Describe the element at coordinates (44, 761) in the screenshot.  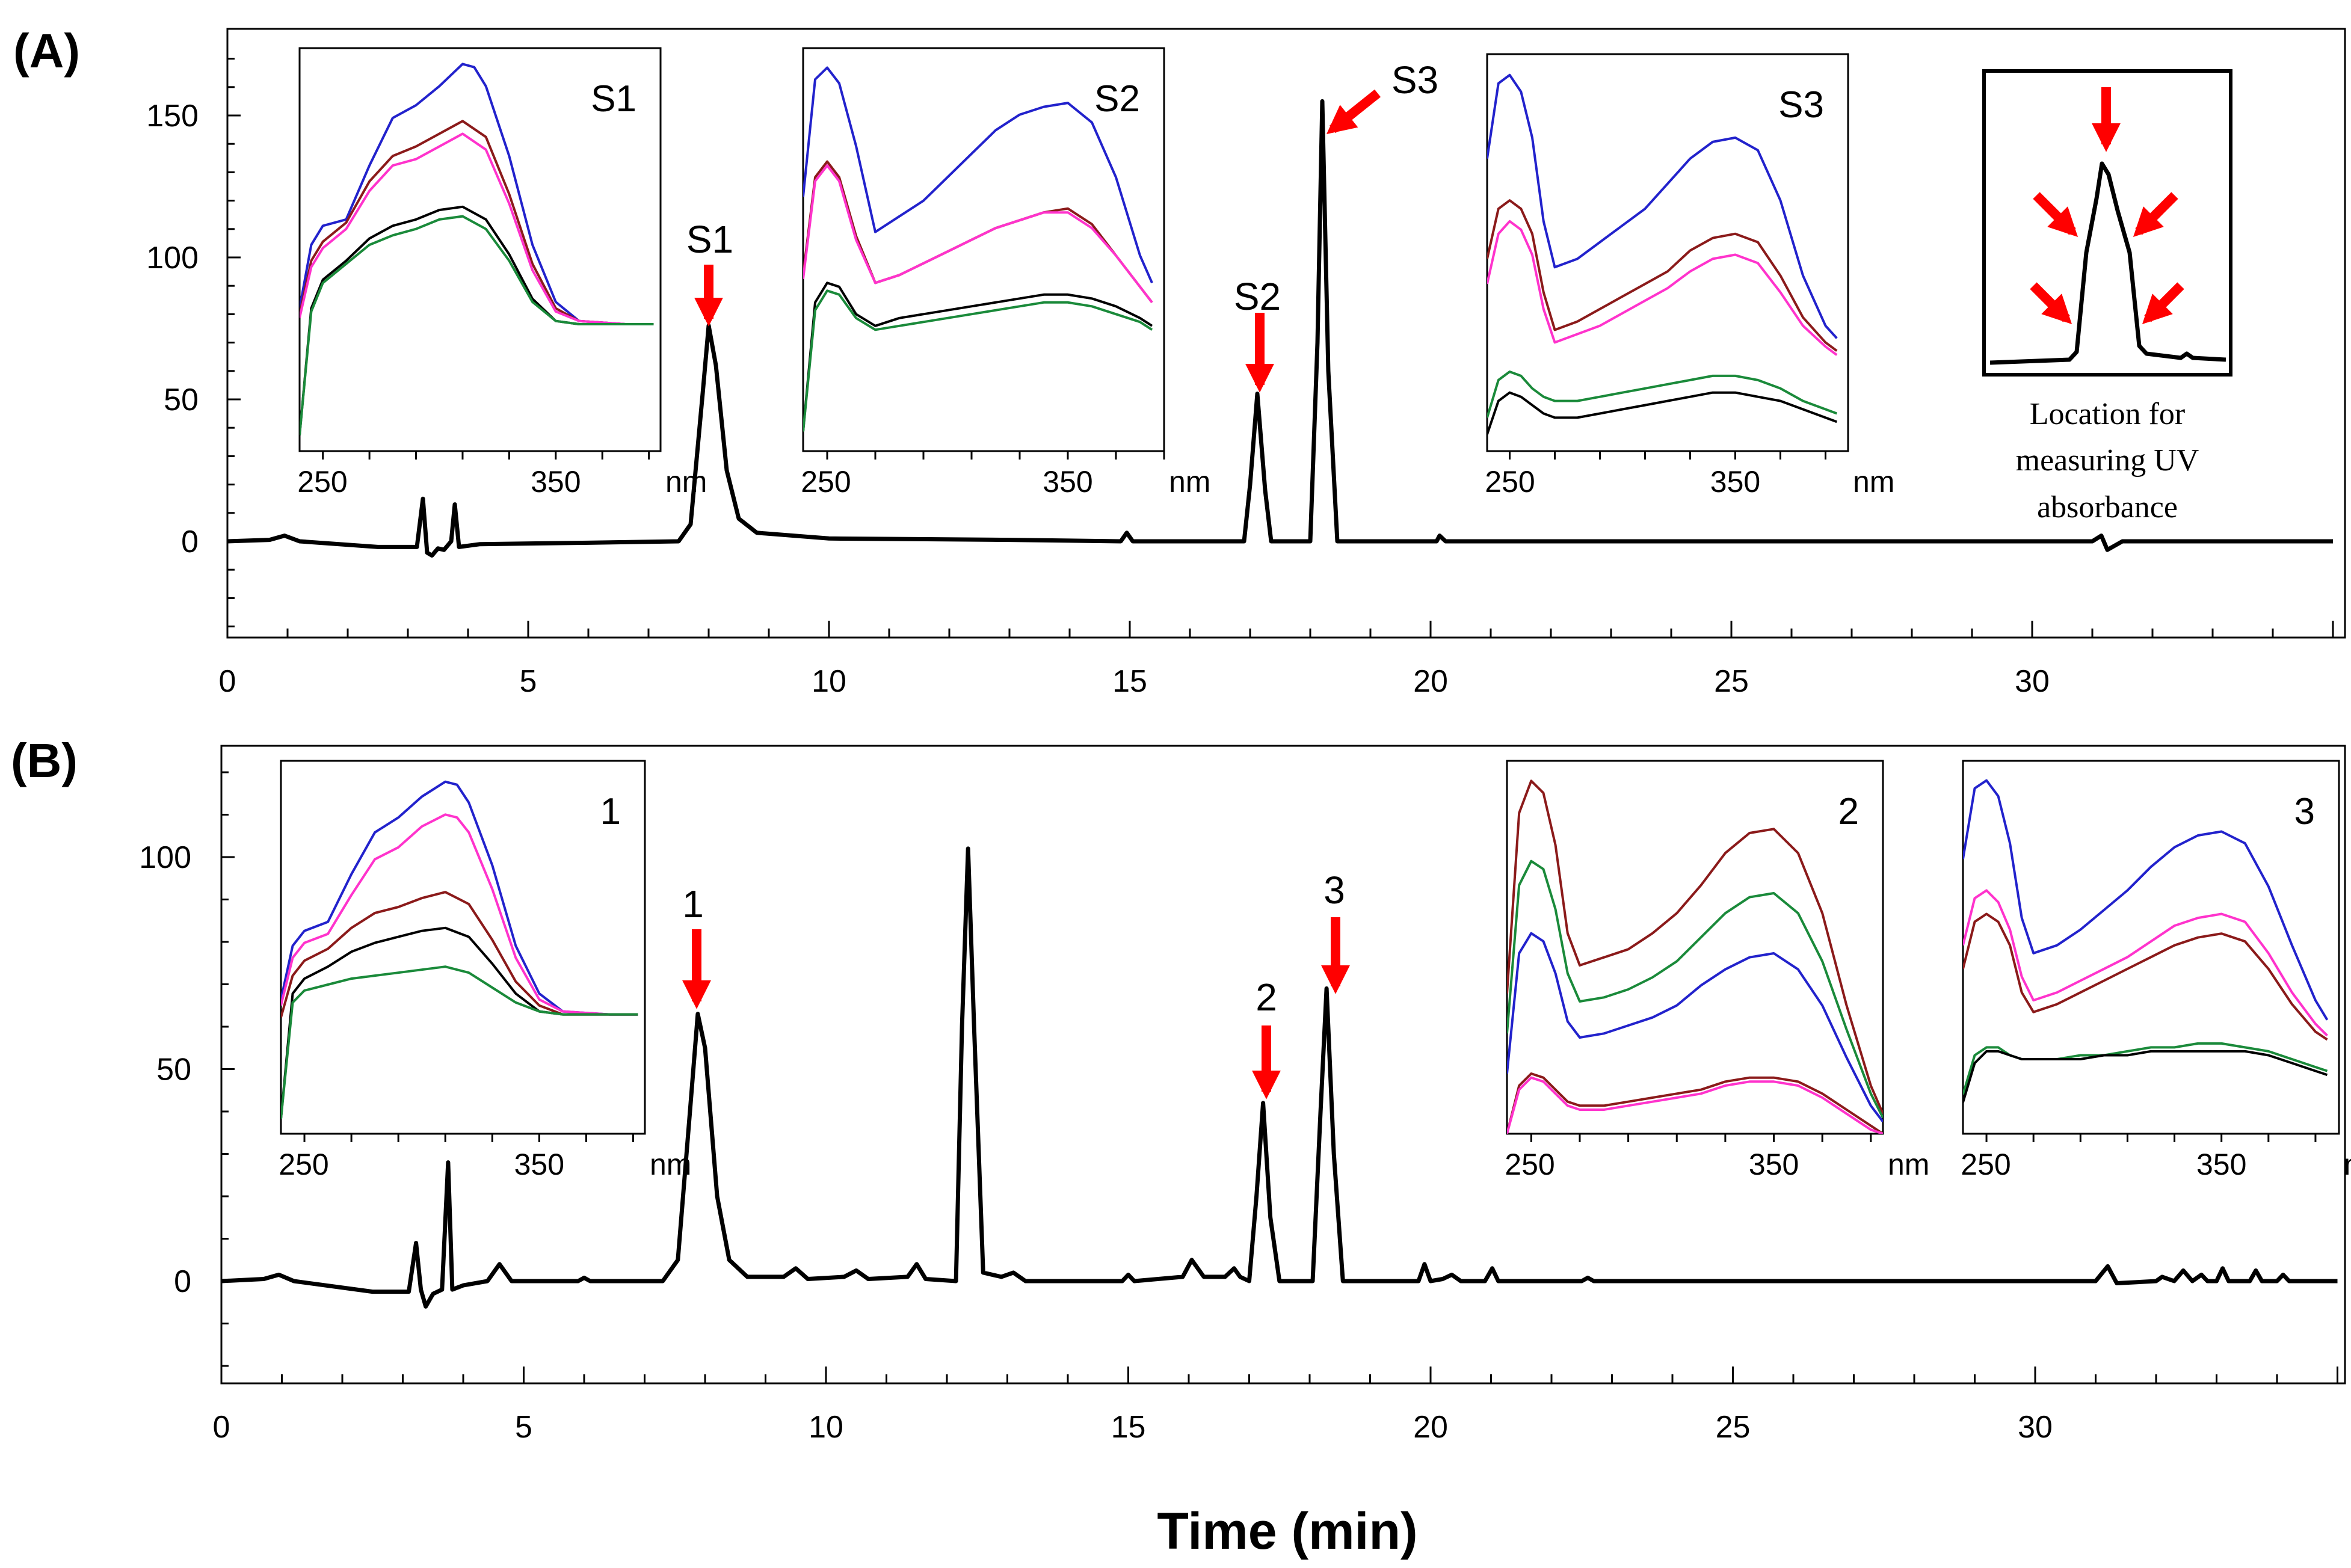
I see `panel-b-label: (B)` at that location.